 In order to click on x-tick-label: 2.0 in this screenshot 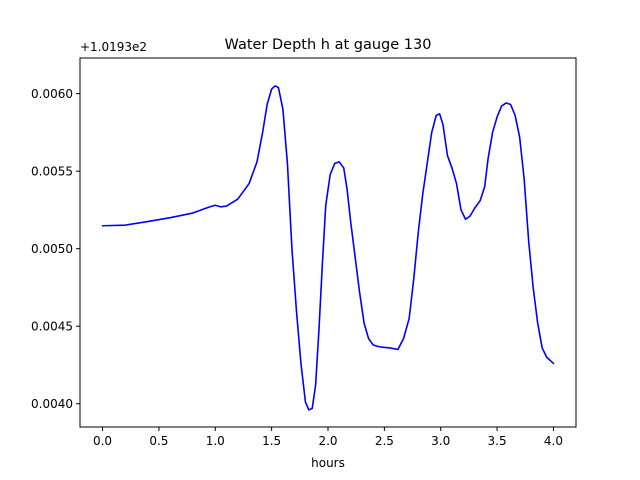, I will do `click(327, 441)`.